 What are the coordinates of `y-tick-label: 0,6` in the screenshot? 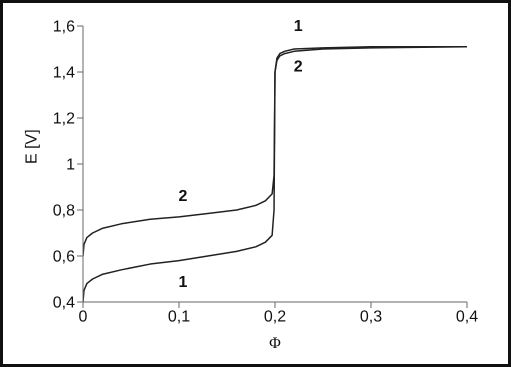 It's located at (64, 257).